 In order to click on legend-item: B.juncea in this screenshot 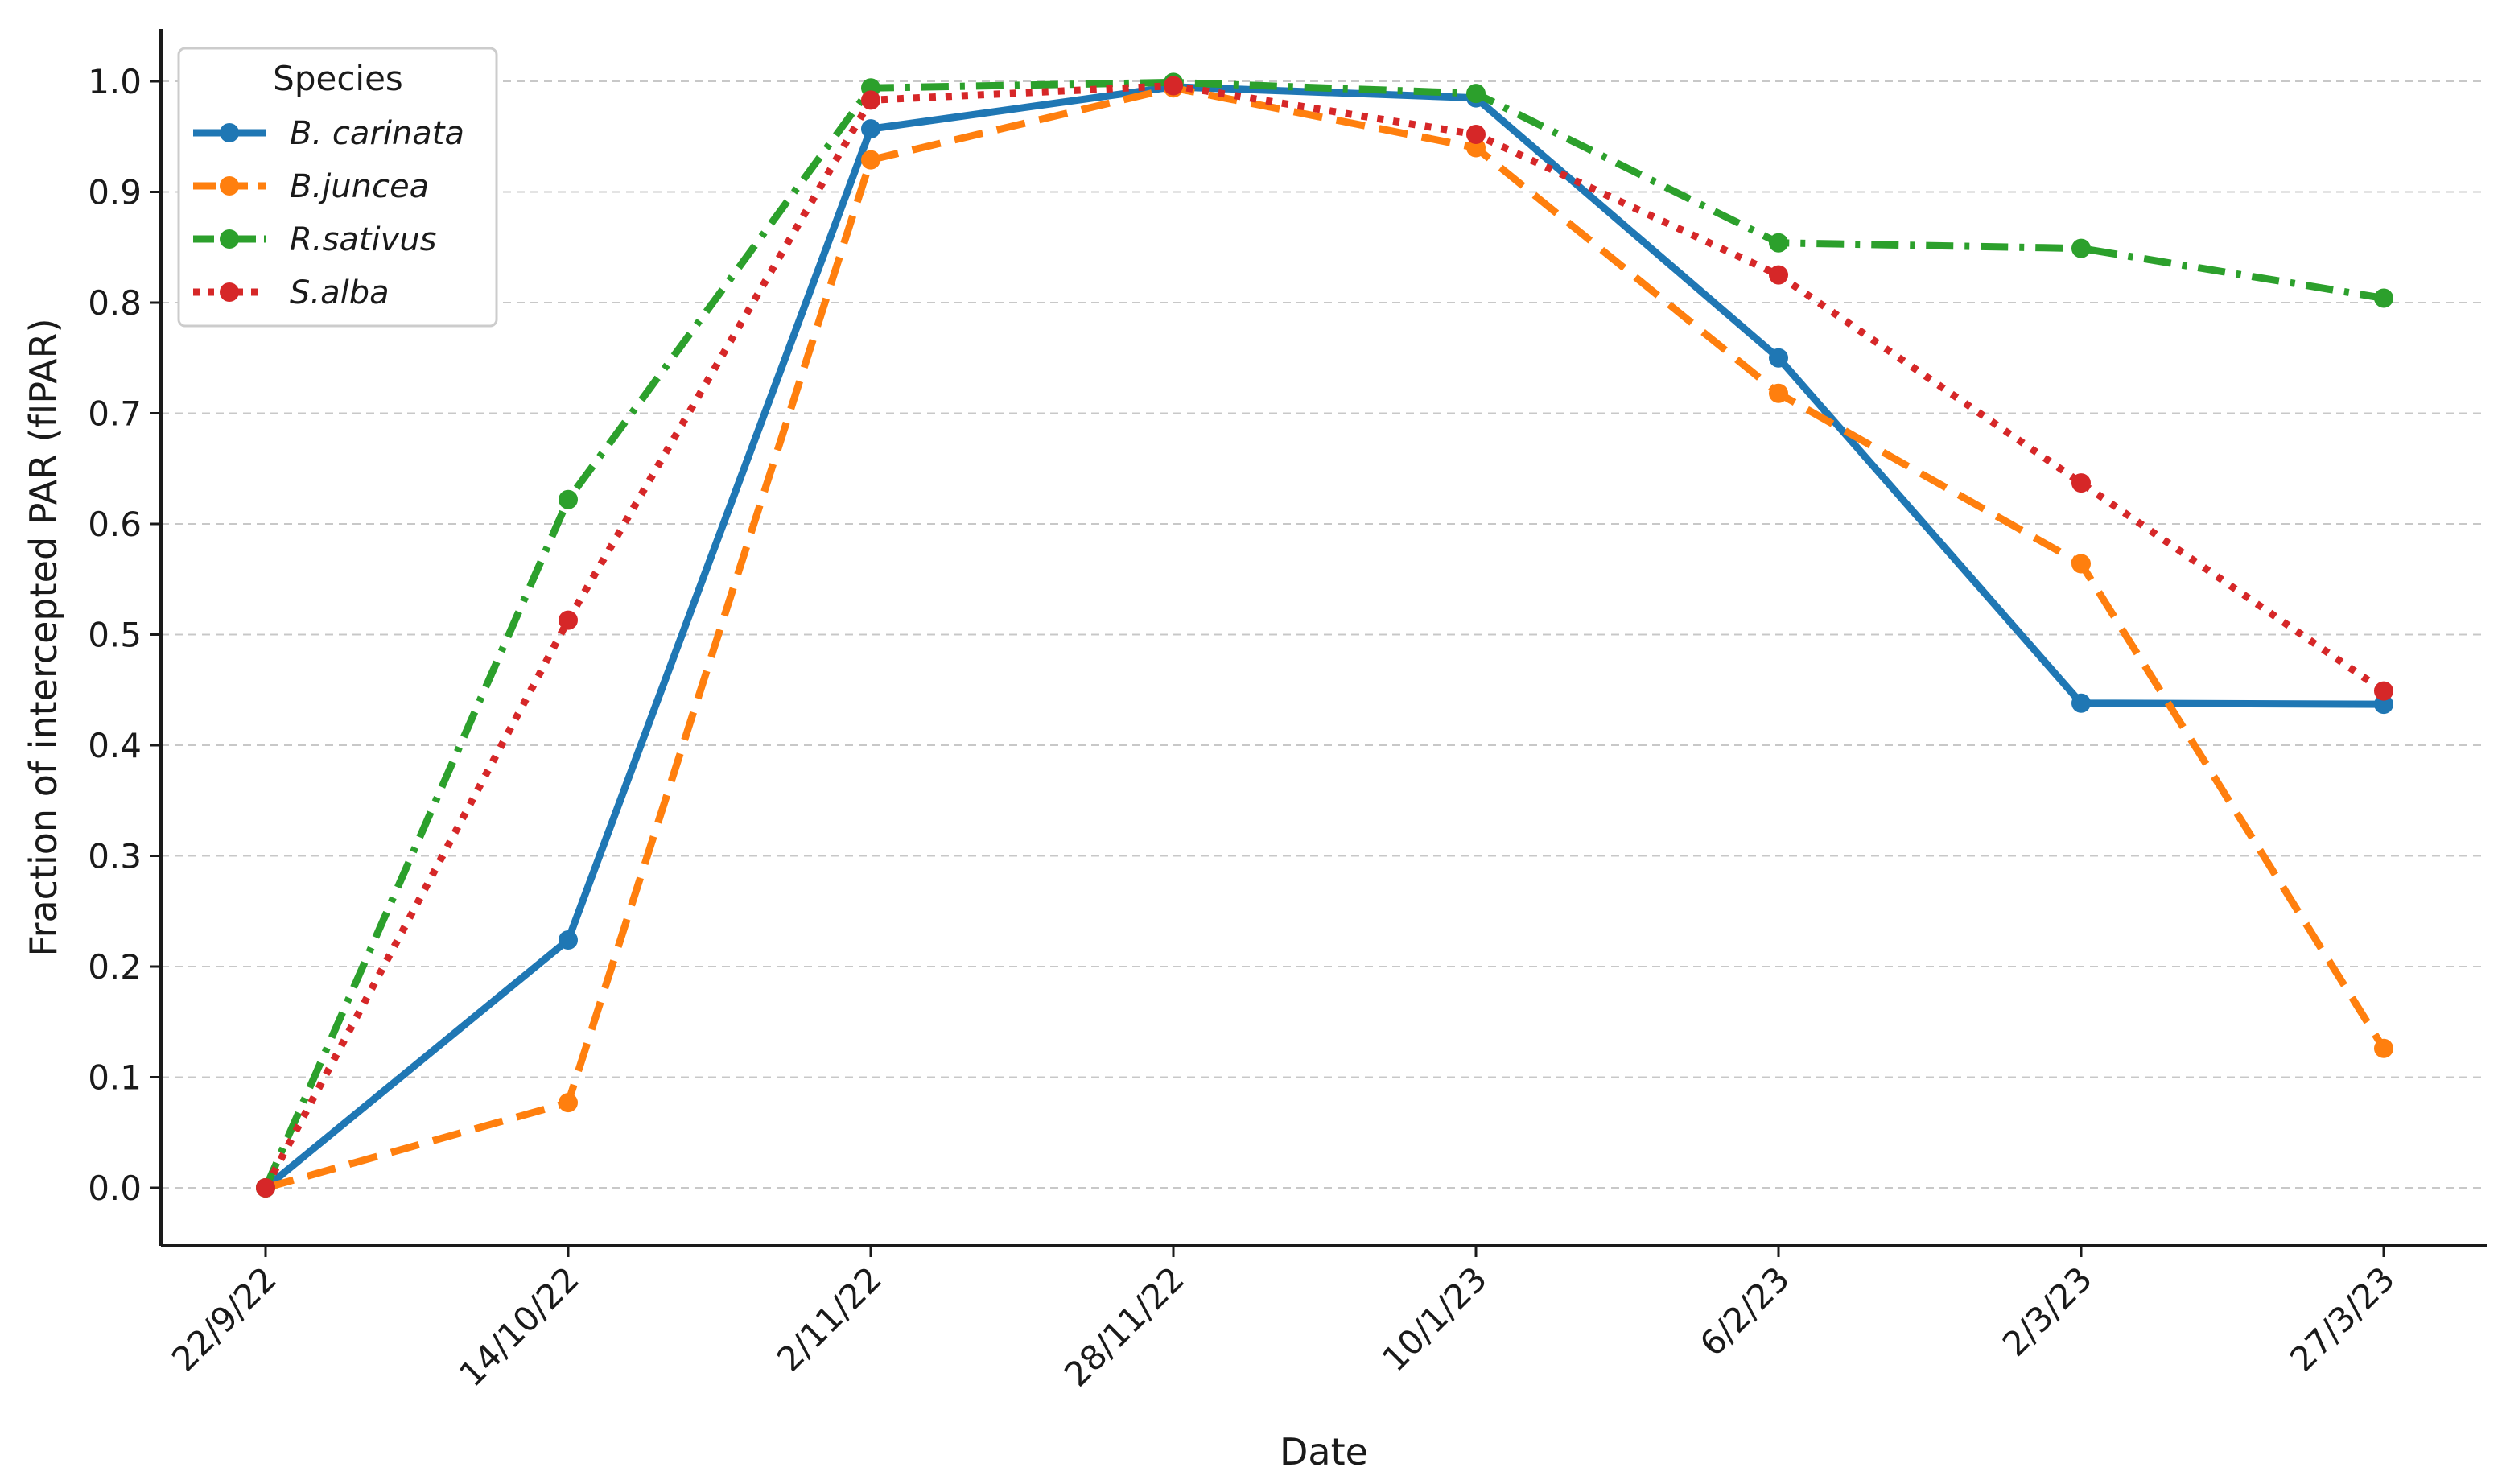, I will do `click(311, 186)`.